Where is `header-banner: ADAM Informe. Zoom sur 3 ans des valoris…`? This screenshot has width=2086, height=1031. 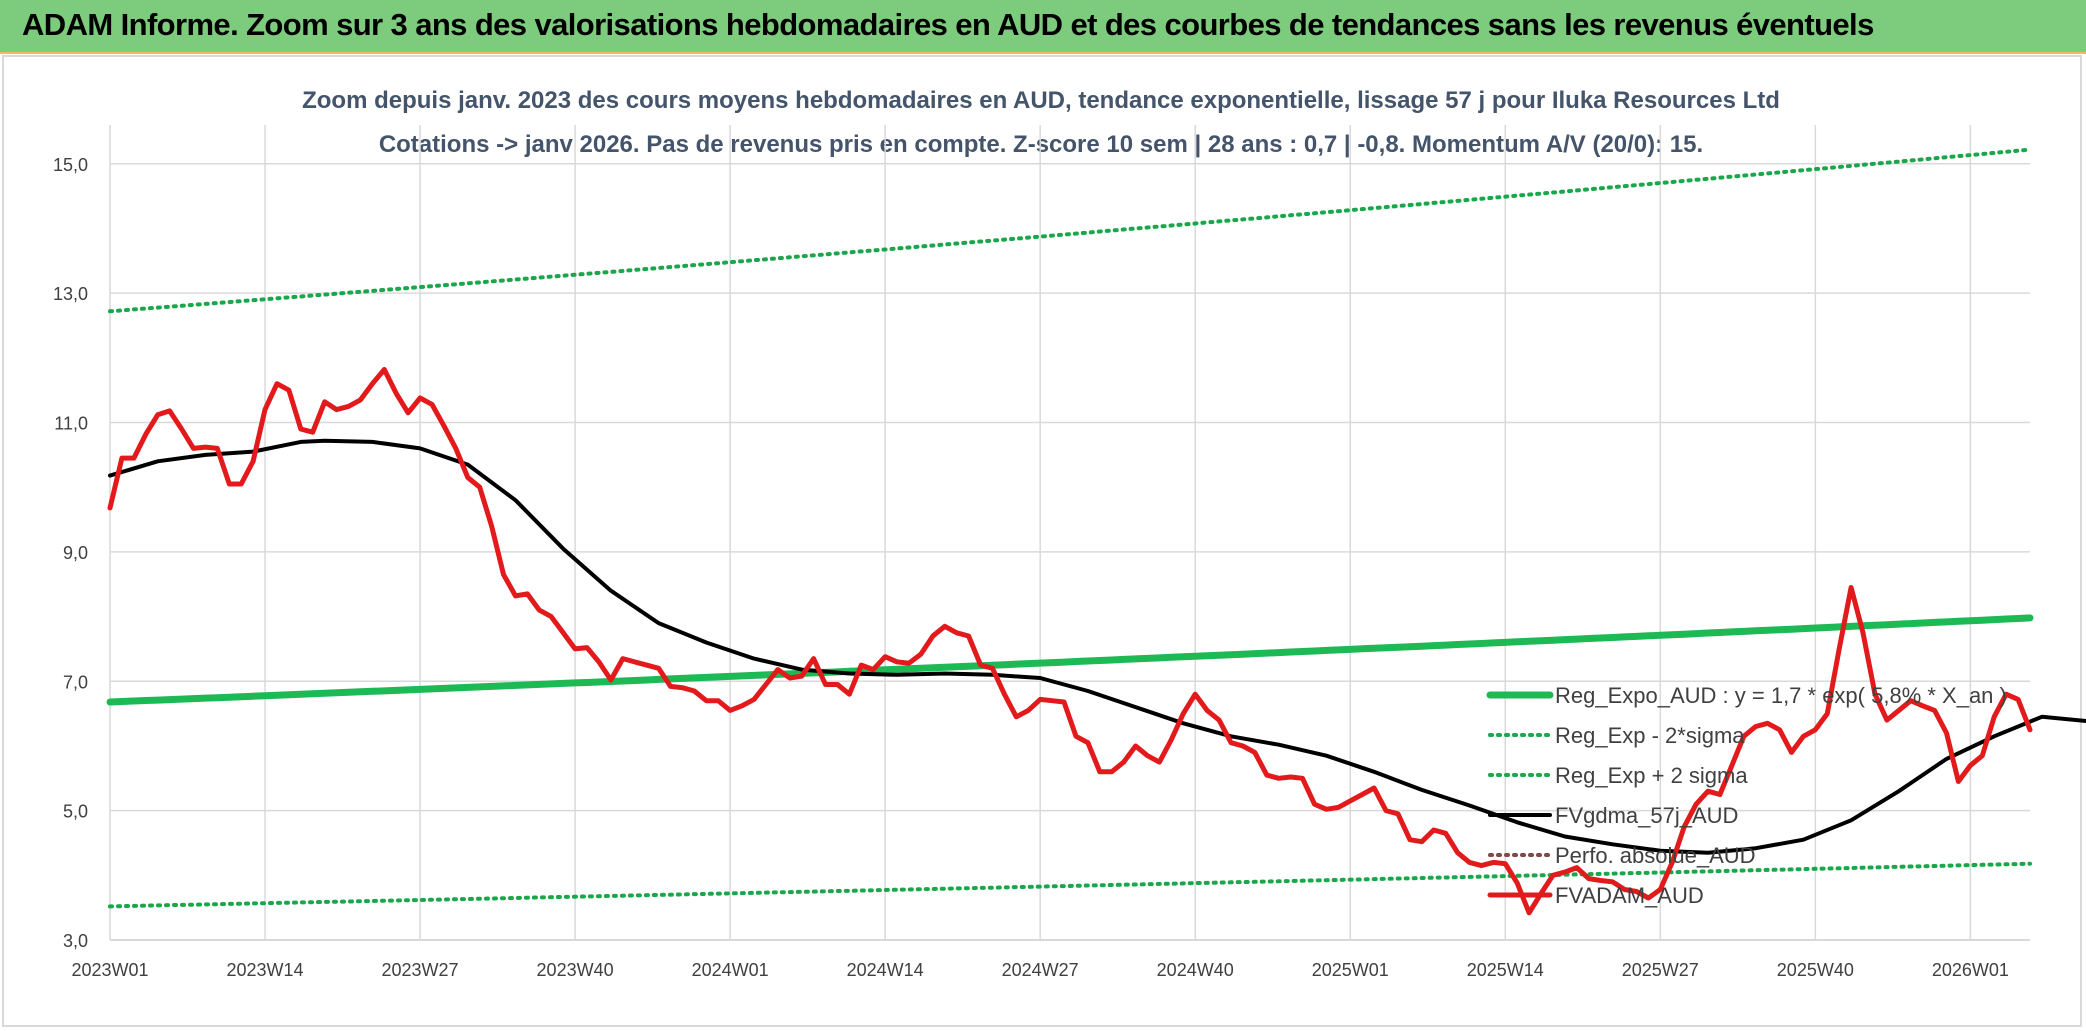 header-banner: ADAM Informe. Zoom sur 3 ans des valoris… is located at coordinates (1043, 27).